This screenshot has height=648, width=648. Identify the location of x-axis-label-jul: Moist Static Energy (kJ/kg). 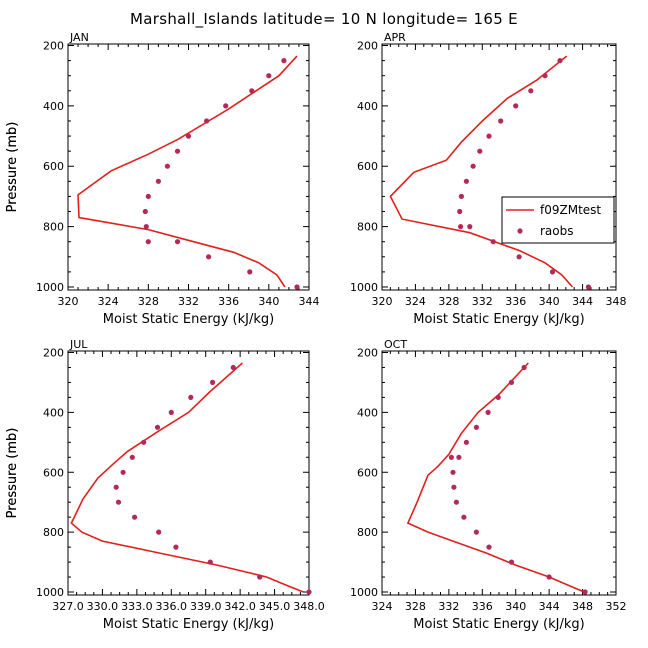
(188, 624).